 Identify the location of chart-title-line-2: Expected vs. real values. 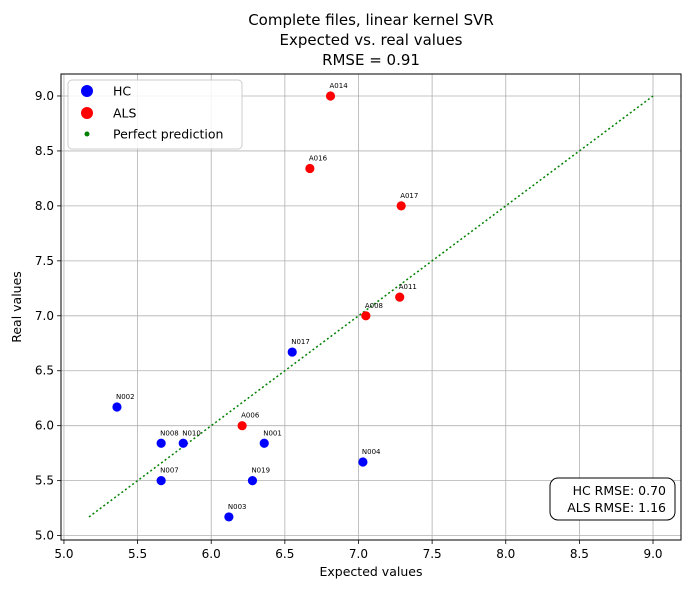
(371, 40).